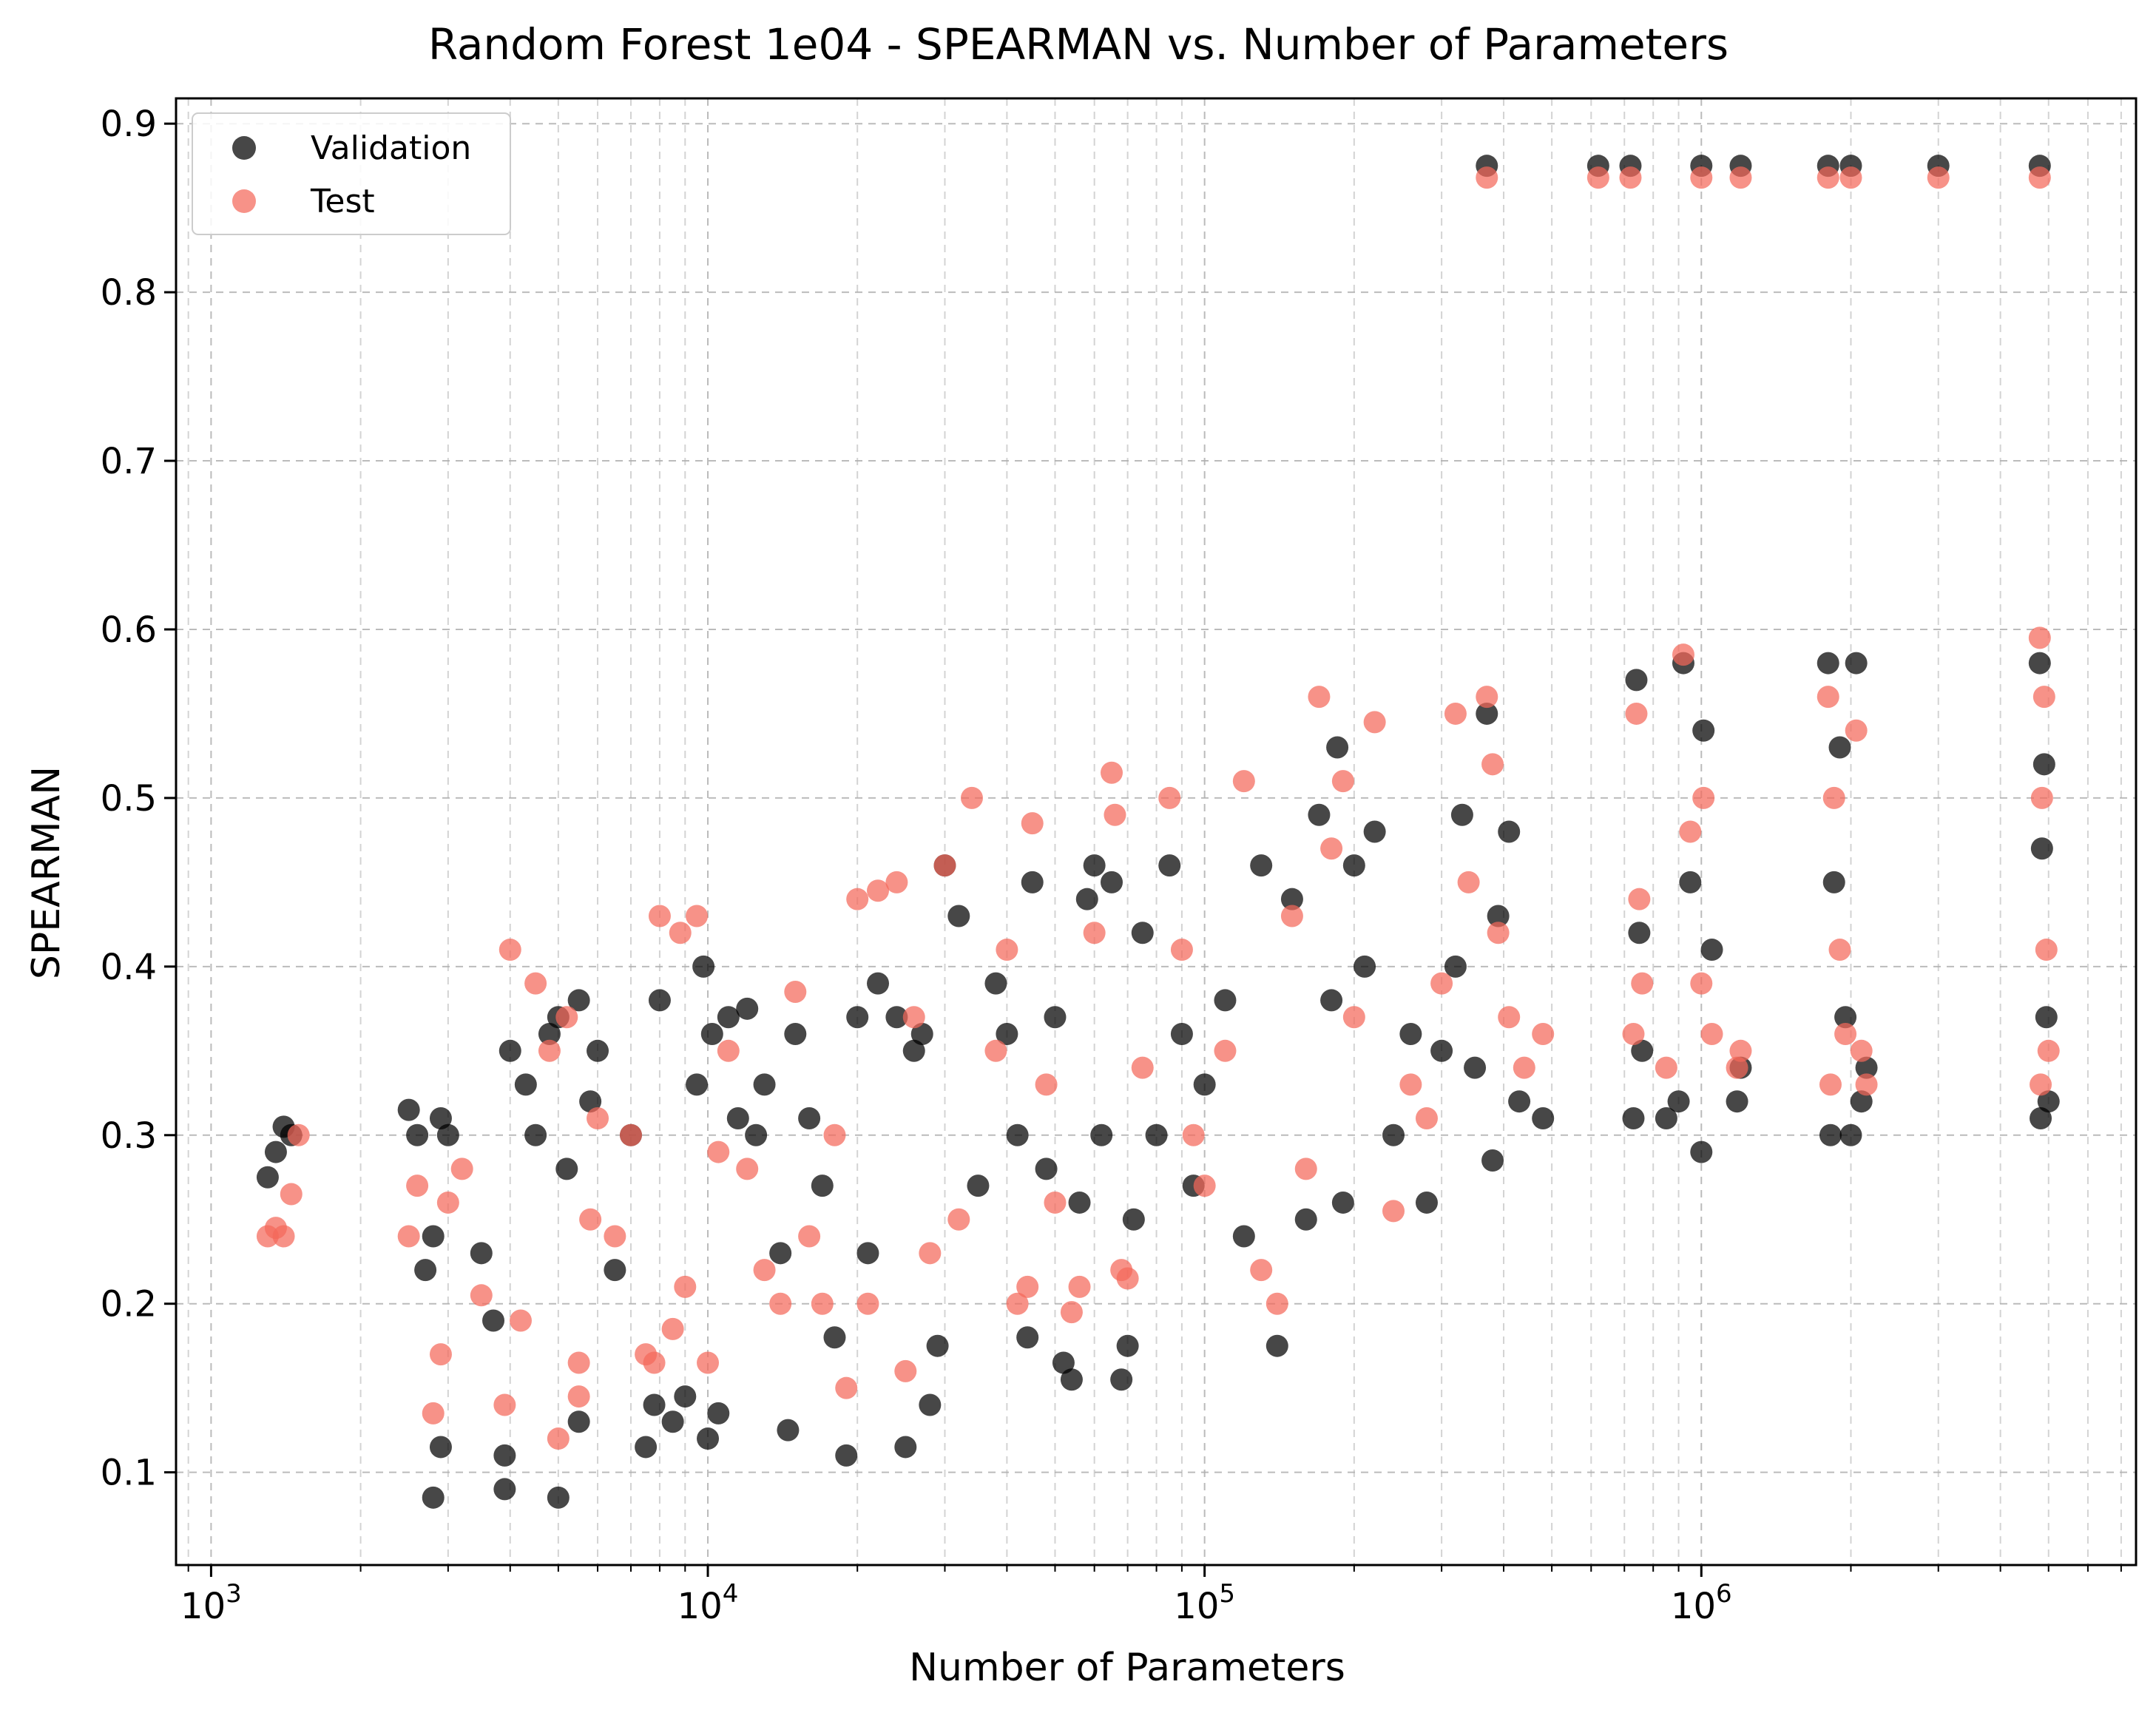 The width and height of the screenshot is (2156, 1710). What do you see at coordinates (211, 1603) in the screenshot?
I see `x-tick-label: 10³` at bounding box center [211, 1603].